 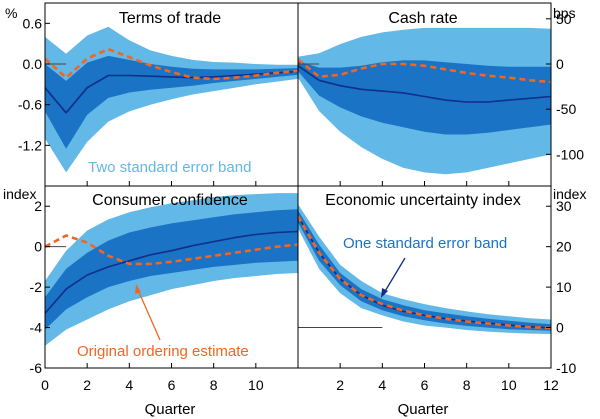 What do you see at coordinates (569, 194) in the screenshot?
I see `unit-label-bottom-right: index` at bounding box center [569, 194].